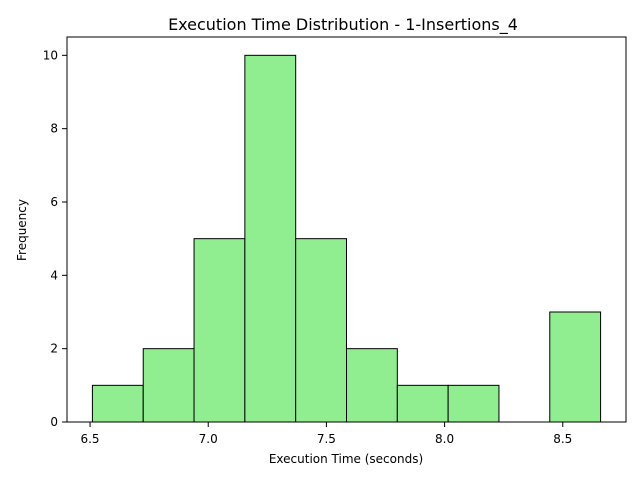  Describe the element at coordinates (346, 459) in the screenshot. I see `x-axis-label: Execution Time (seconds)` at that location.